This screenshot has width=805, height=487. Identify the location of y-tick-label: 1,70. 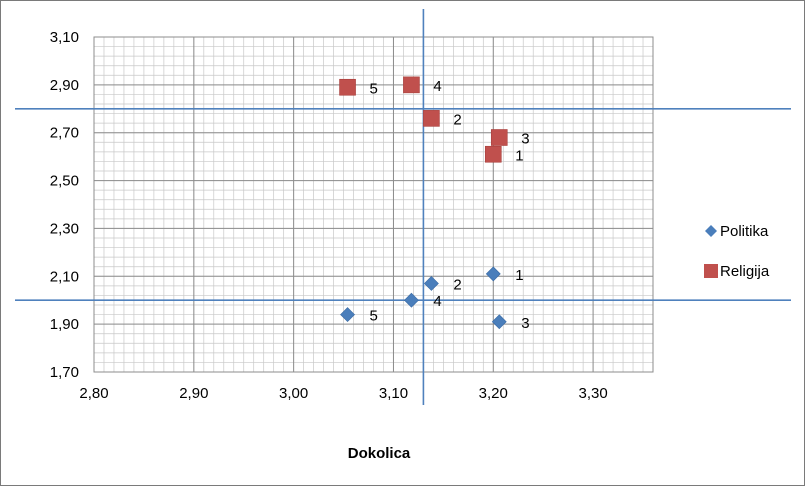
(64, 372).